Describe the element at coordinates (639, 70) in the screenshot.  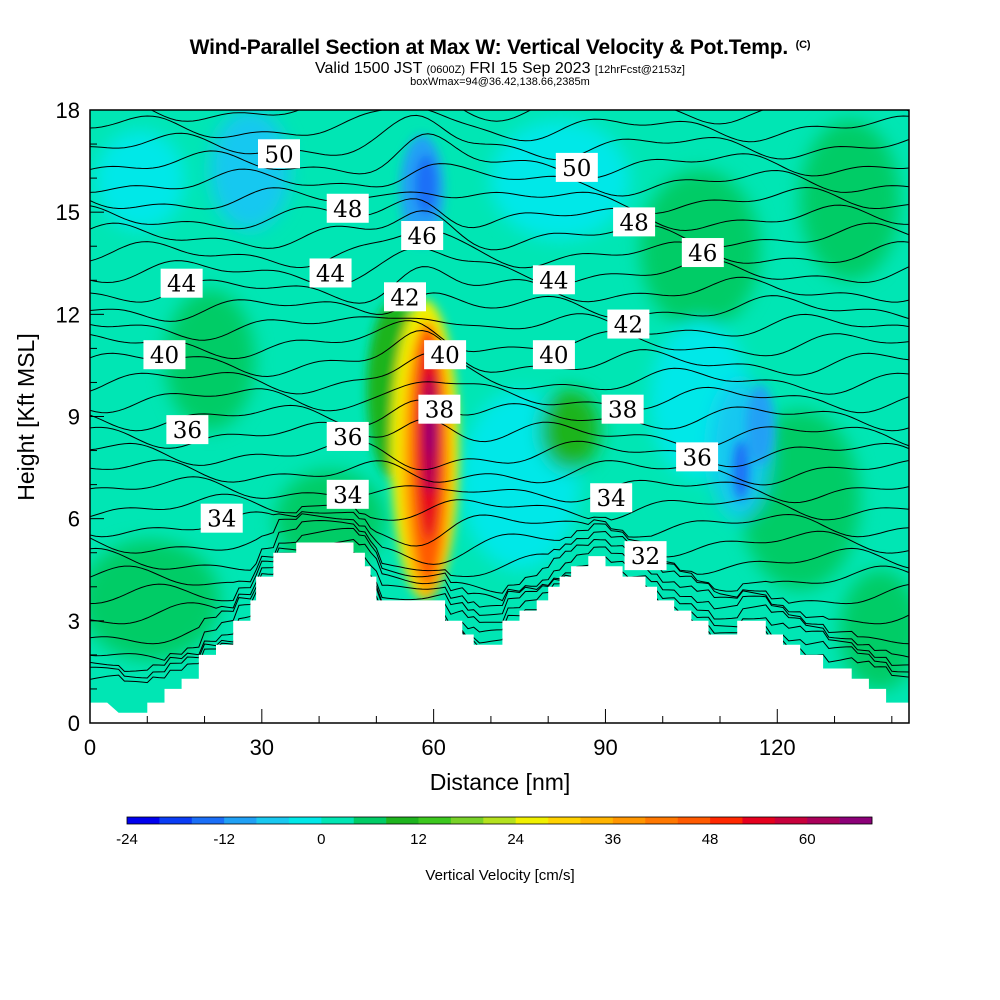
I see `forecast-info: [12hrFcst@2153z]` at that location.